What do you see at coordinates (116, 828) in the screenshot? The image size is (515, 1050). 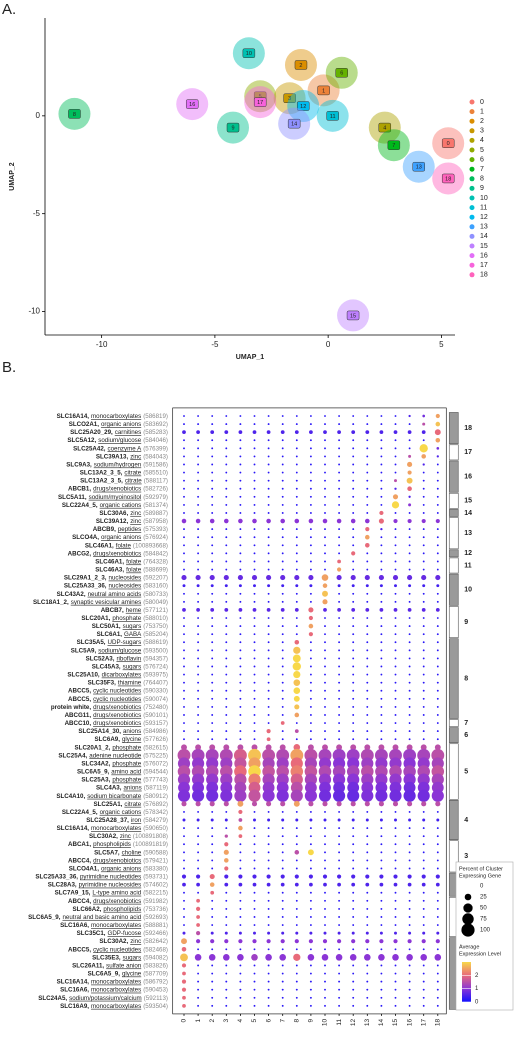 I see `gene-function: monocarboxylates` at bounding box center [116, 828].